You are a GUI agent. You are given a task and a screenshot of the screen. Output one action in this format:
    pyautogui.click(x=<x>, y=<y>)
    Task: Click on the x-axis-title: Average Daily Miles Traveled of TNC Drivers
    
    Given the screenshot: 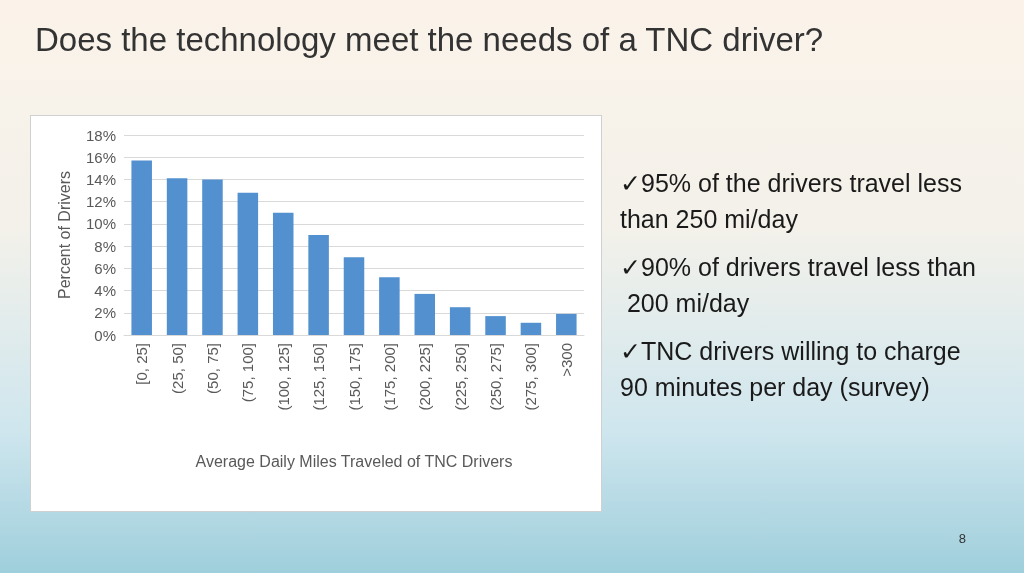 What is the action you would take?
    pyautogui.click(x=354, y=461)
    